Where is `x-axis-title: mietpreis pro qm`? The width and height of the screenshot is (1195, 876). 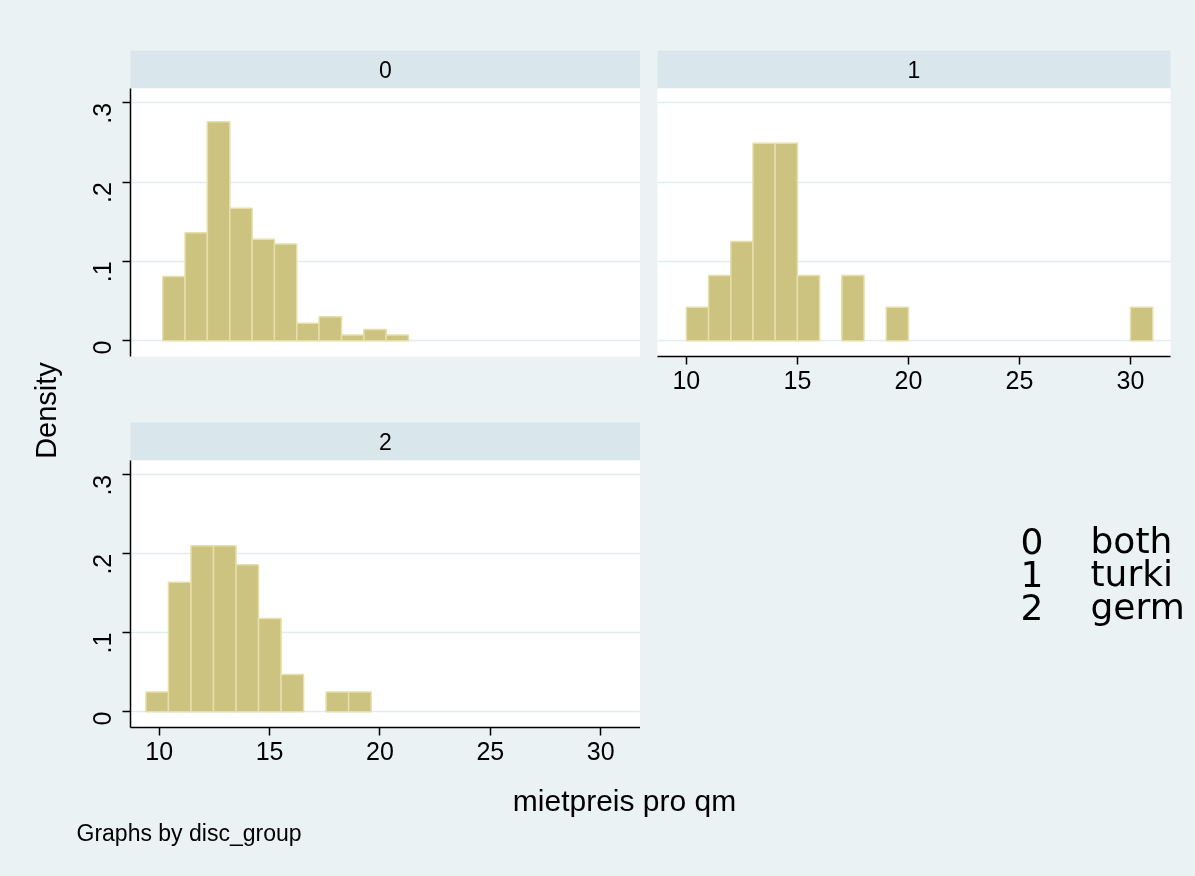
x-axis-title: mietpreis pro qm is located at coordinates (624, 800).